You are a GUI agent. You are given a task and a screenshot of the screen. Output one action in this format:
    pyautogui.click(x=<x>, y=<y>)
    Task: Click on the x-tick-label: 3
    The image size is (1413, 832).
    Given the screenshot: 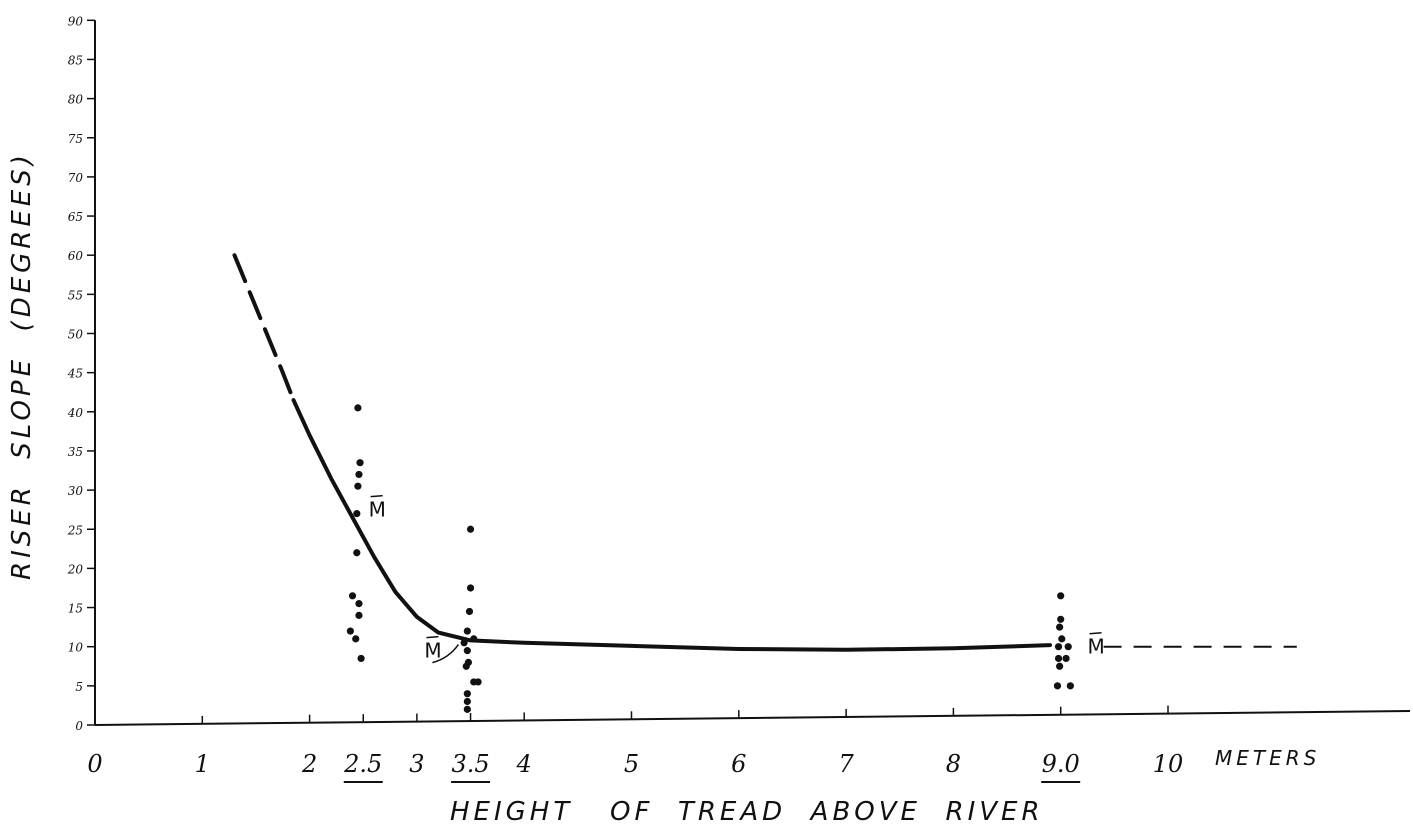 What is the action you would take?
    pyautogui.click(x=416, y=764)
    